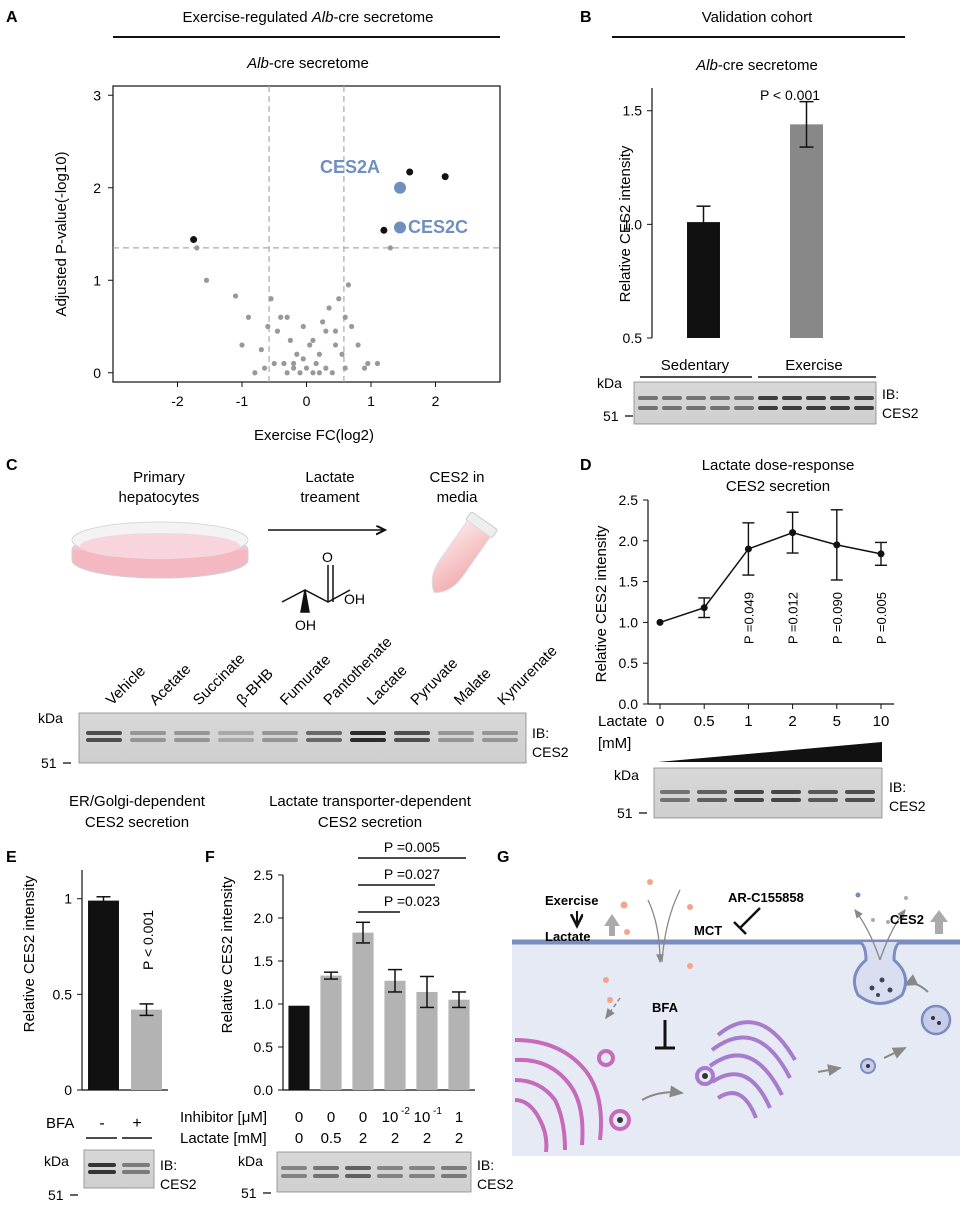 The height and width of the screenshot is (1212, 966). Describe the element at coordinates (438, 227) in the screenshot. I see `label-ces2c: CES2C` at that location.